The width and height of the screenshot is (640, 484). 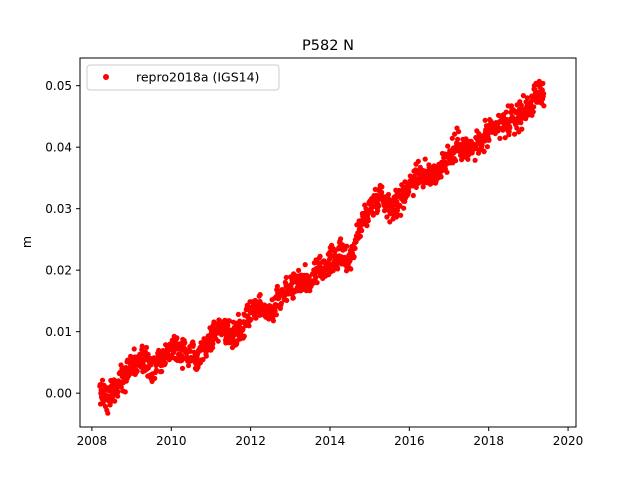 What do you see at coordinates (106, 77) in the screenshot?
I see `legend-marker` at bounding box center [106, 77].